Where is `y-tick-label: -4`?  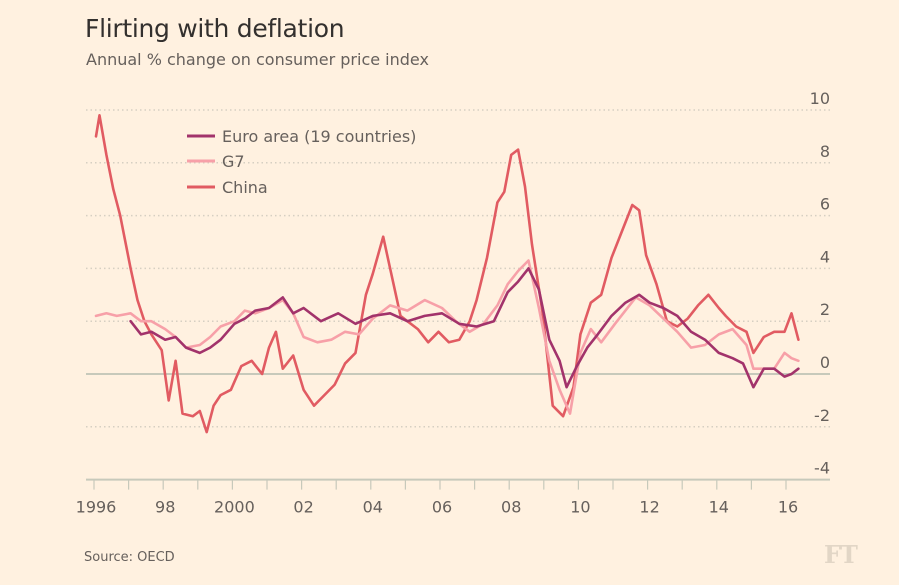
y-tick-label: -4 is located at coordinates (822, 468).